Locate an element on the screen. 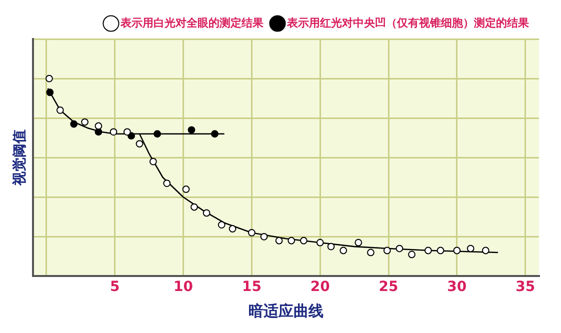  x-tick-label: 25 is located at coordinates (388, 287).